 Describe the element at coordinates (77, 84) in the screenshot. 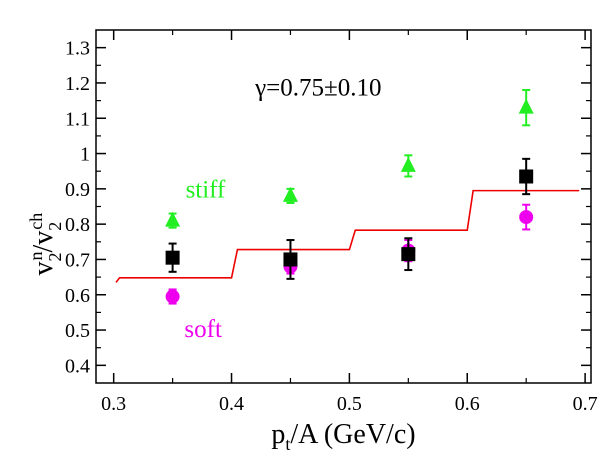

I see `y-tick-label: 1.2` at that location.